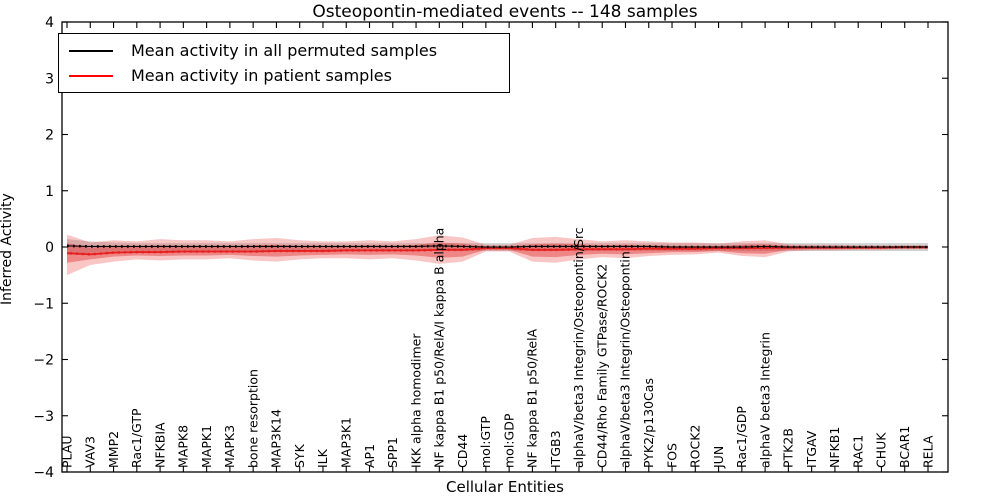  I want to click on patient-samples-spread-outer-band, so click(497, 255).